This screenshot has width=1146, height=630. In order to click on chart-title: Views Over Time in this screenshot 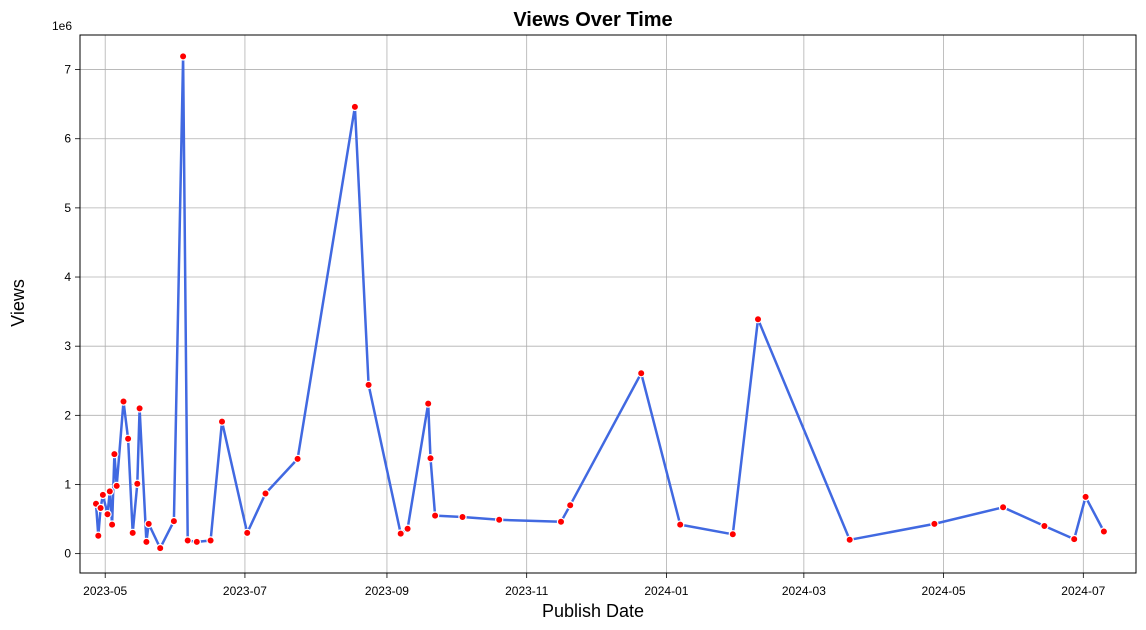, I will do `click(592, 20)`.